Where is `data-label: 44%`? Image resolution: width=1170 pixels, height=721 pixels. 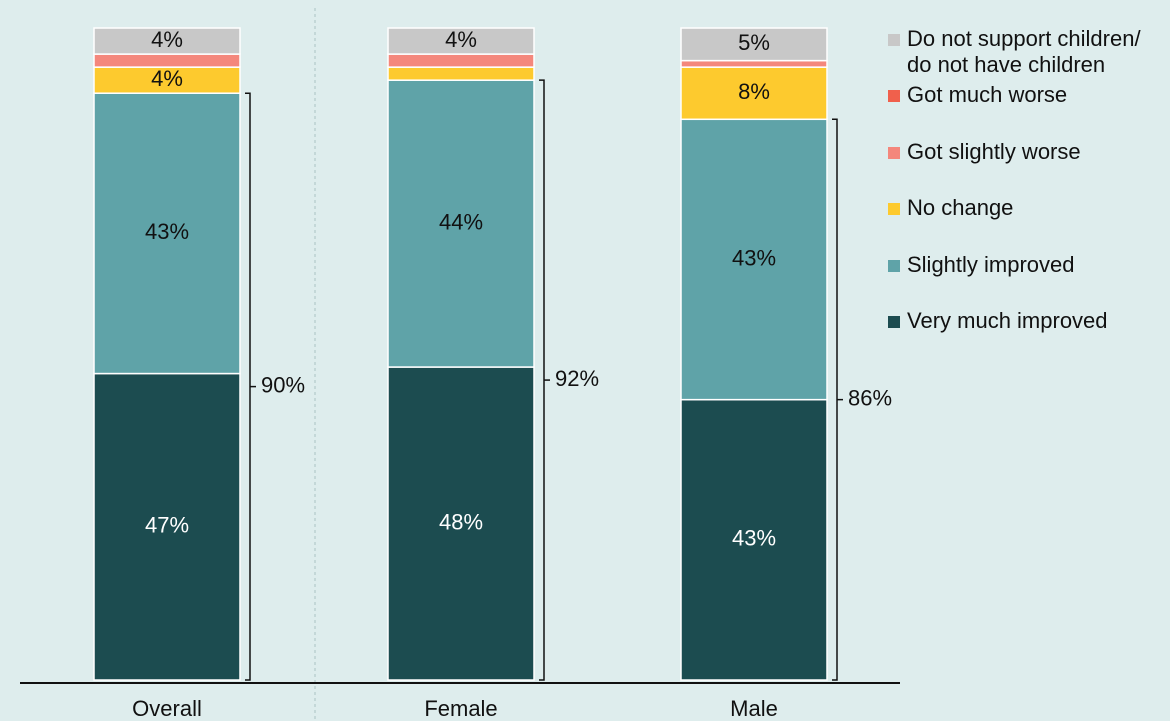
data-label: 44% is located at coordinates (461, 221).